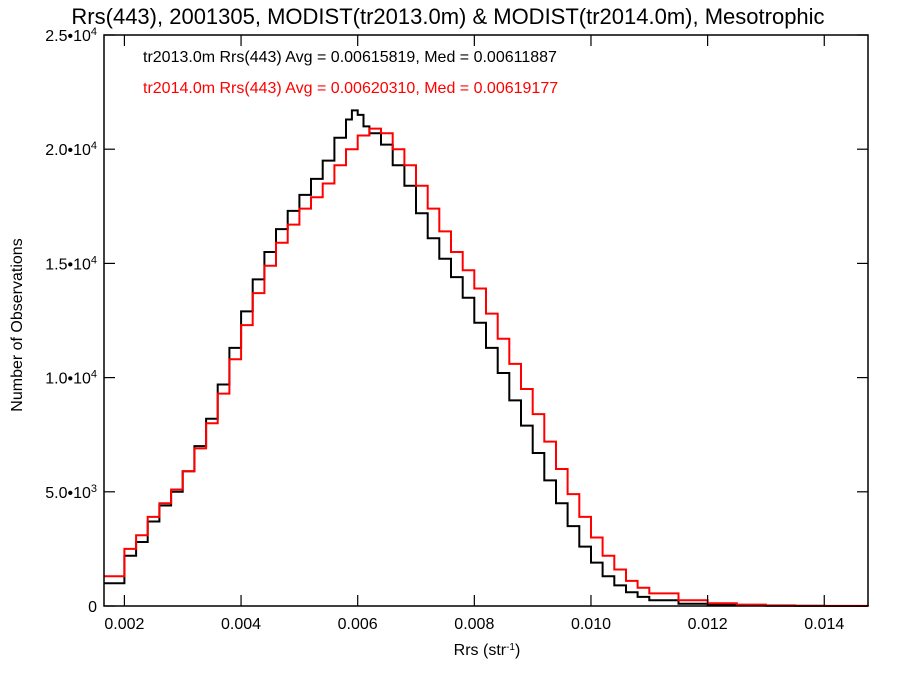 This screenshot has height=675, width=900. Describe the element at coordinates (94, 489) in the screenshot. I see `y-tick-exponent: 3` at that location.